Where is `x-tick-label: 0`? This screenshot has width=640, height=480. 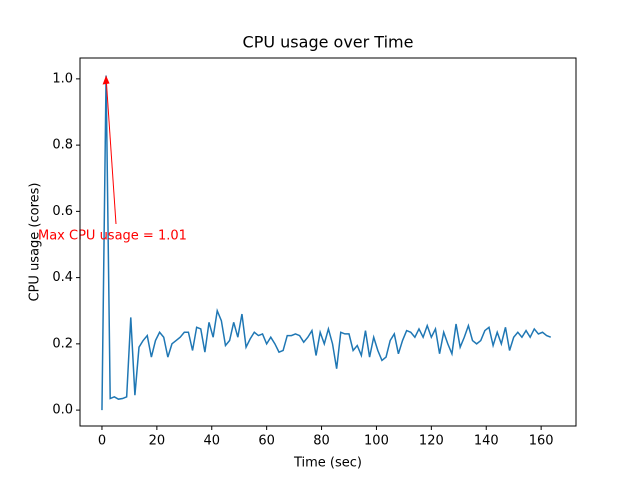 x-tick-label: 0 is located at coordinates (102, 441).